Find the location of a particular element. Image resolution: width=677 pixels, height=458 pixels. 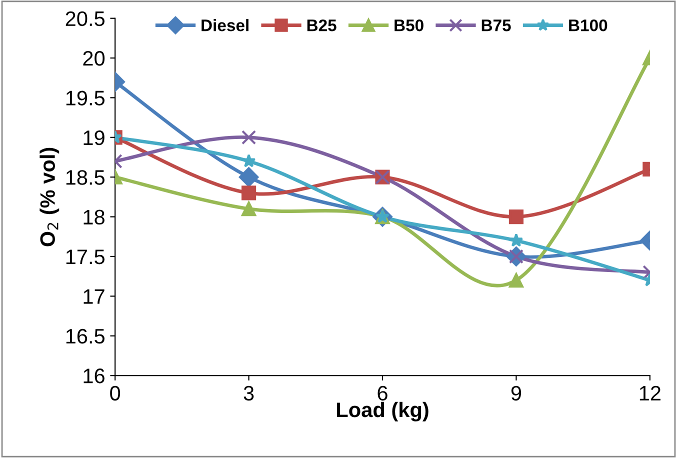

y-tick-label: 16 is located at coordinates (94, 376).